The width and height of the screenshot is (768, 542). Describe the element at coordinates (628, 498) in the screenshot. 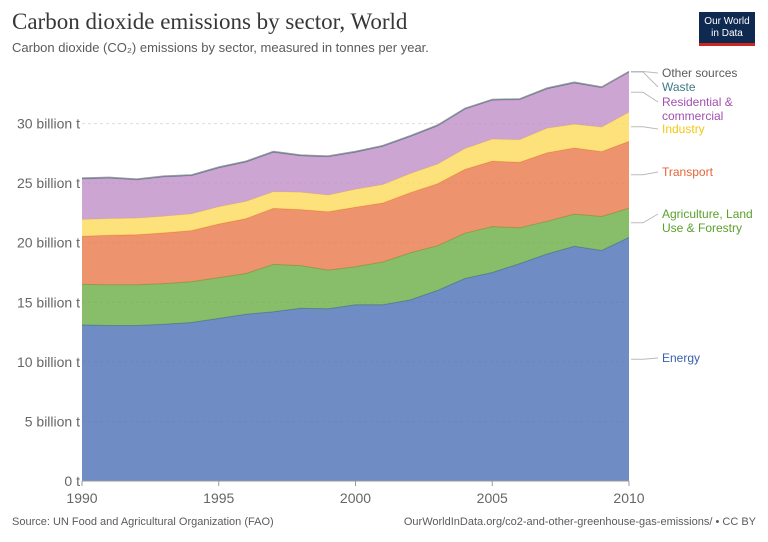

I see `x-tick-label: 2010` at that location.